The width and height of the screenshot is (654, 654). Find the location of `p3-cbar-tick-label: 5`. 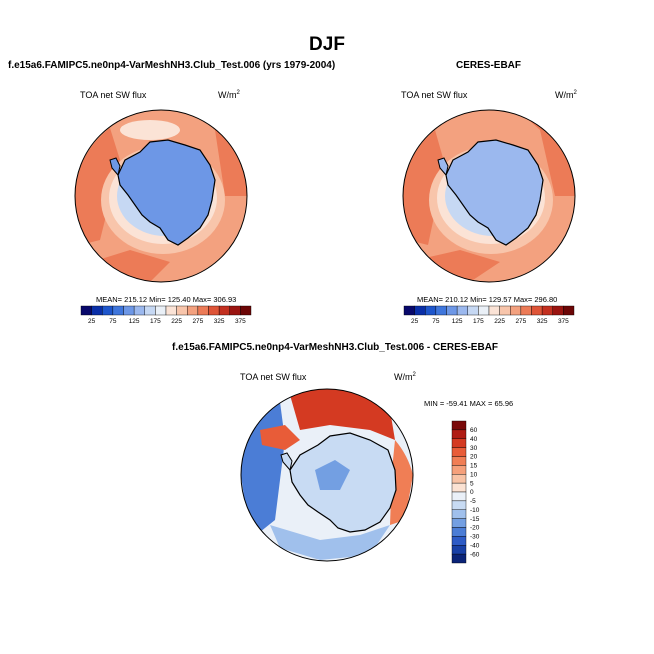

p3-cbar-tick-label: 5 is located at coordinates (472, 483).